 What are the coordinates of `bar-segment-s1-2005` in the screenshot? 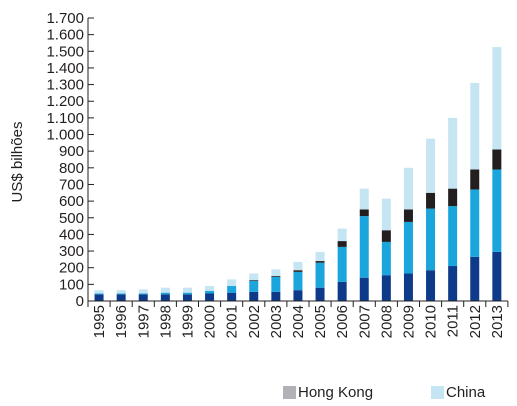 It's located at (320, 294).